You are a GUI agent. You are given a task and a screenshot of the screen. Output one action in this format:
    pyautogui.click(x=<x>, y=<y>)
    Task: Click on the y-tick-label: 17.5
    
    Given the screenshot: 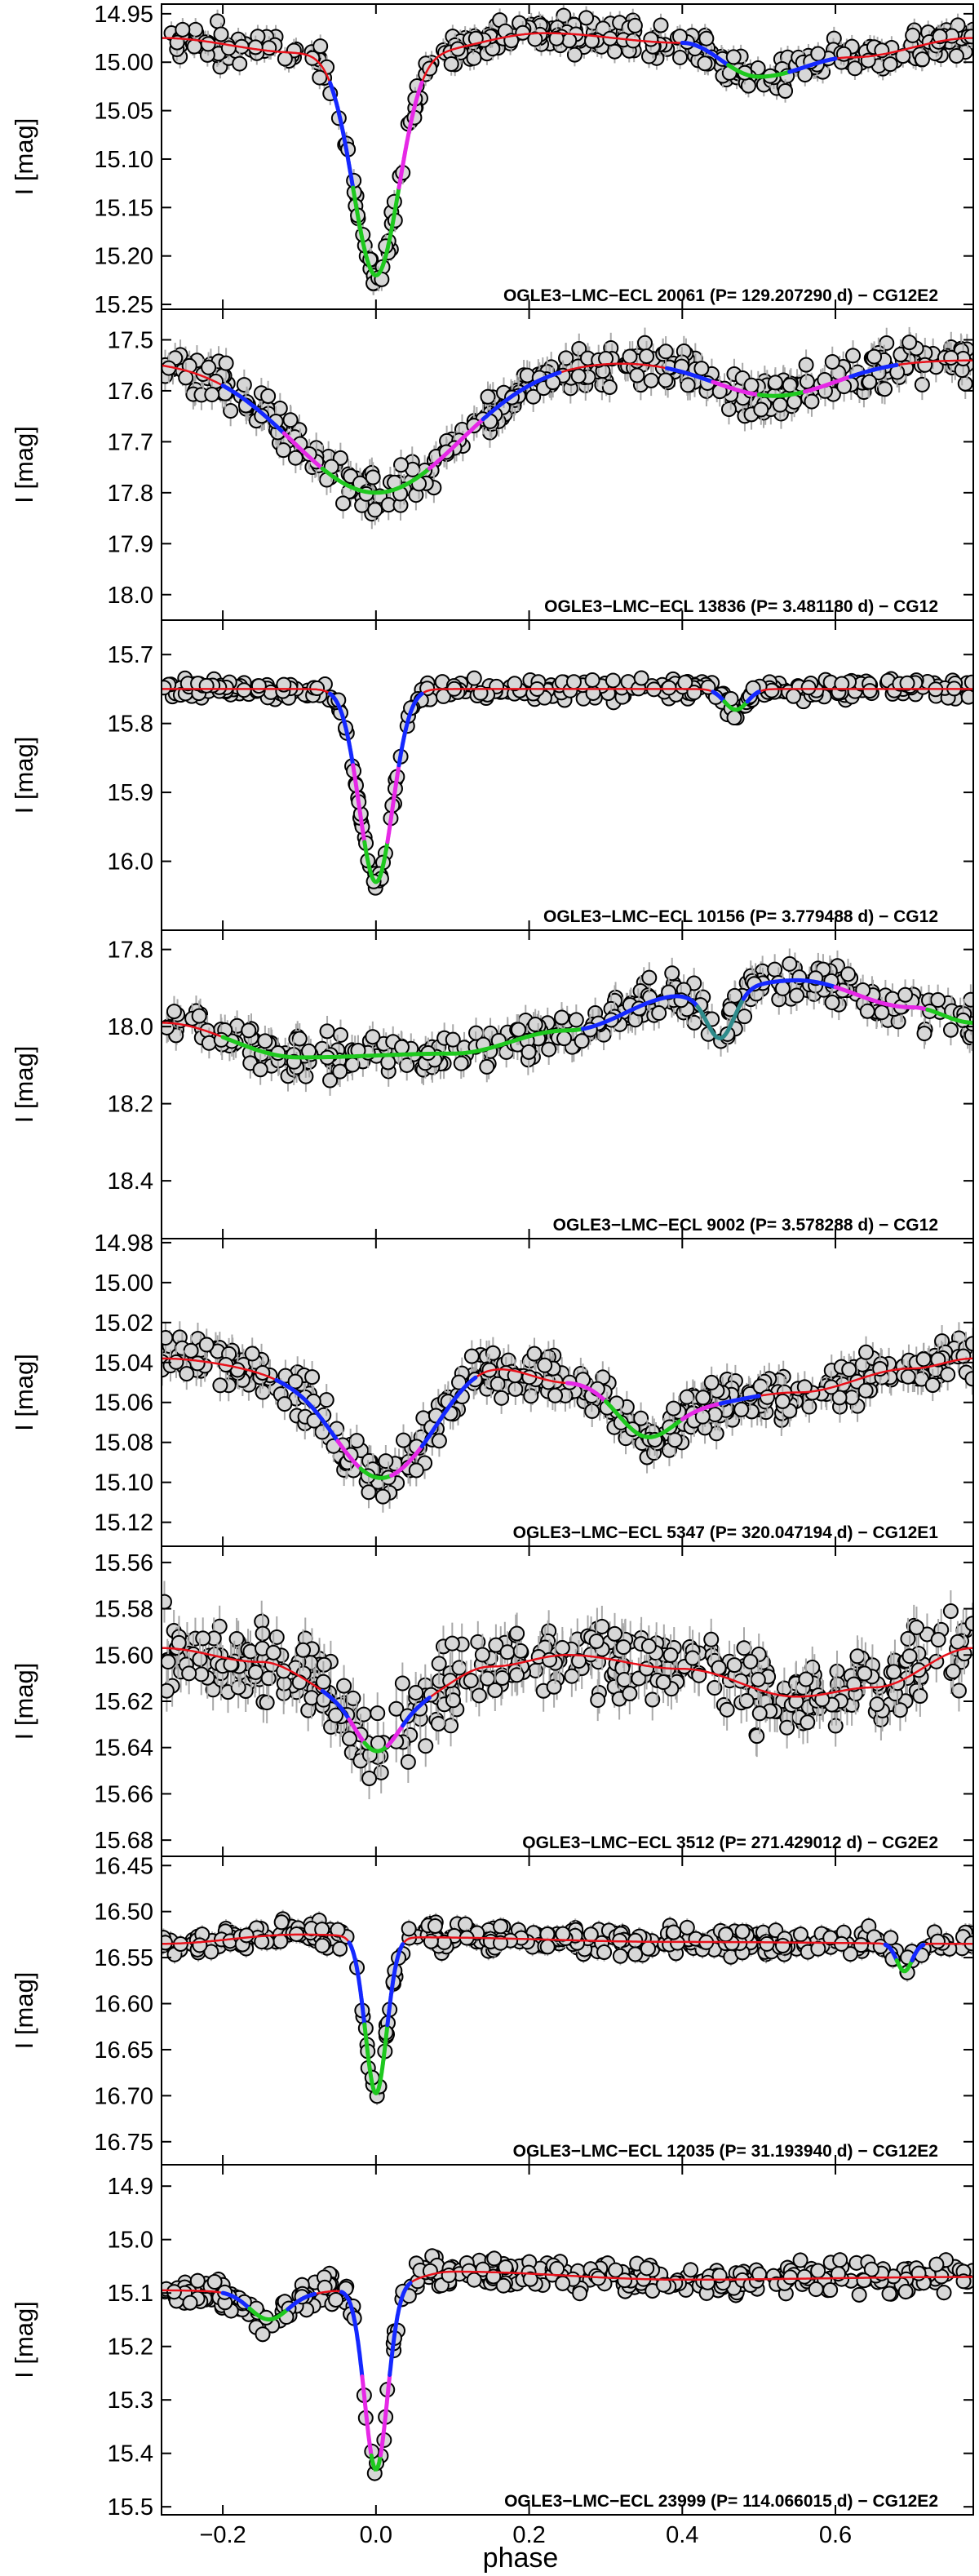 What is the action you would take?
    pyautogui.click(x=130, y=340)
    